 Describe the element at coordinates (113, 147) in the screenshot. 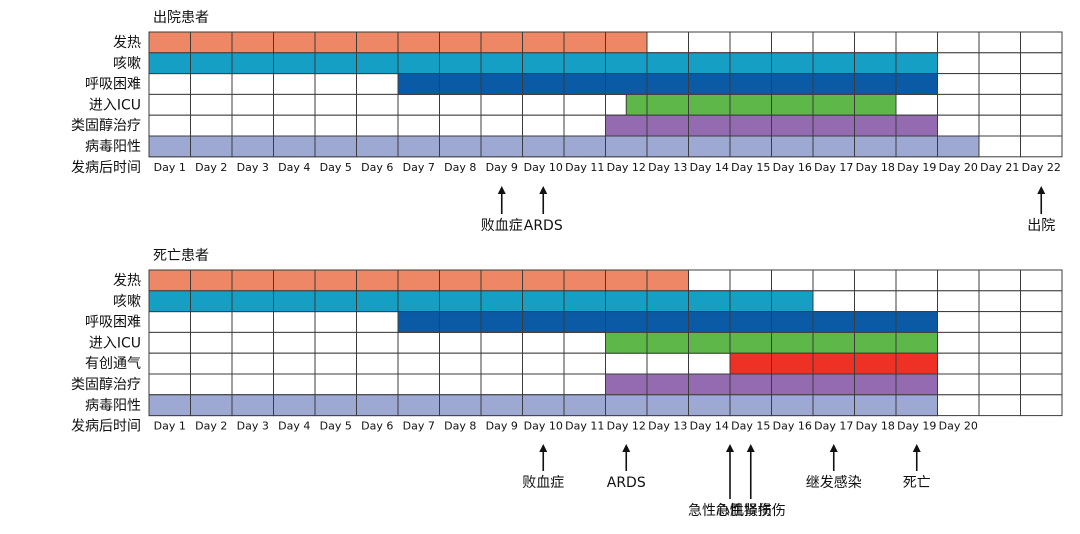

I see `row-label: 病毒阳性` at that location.